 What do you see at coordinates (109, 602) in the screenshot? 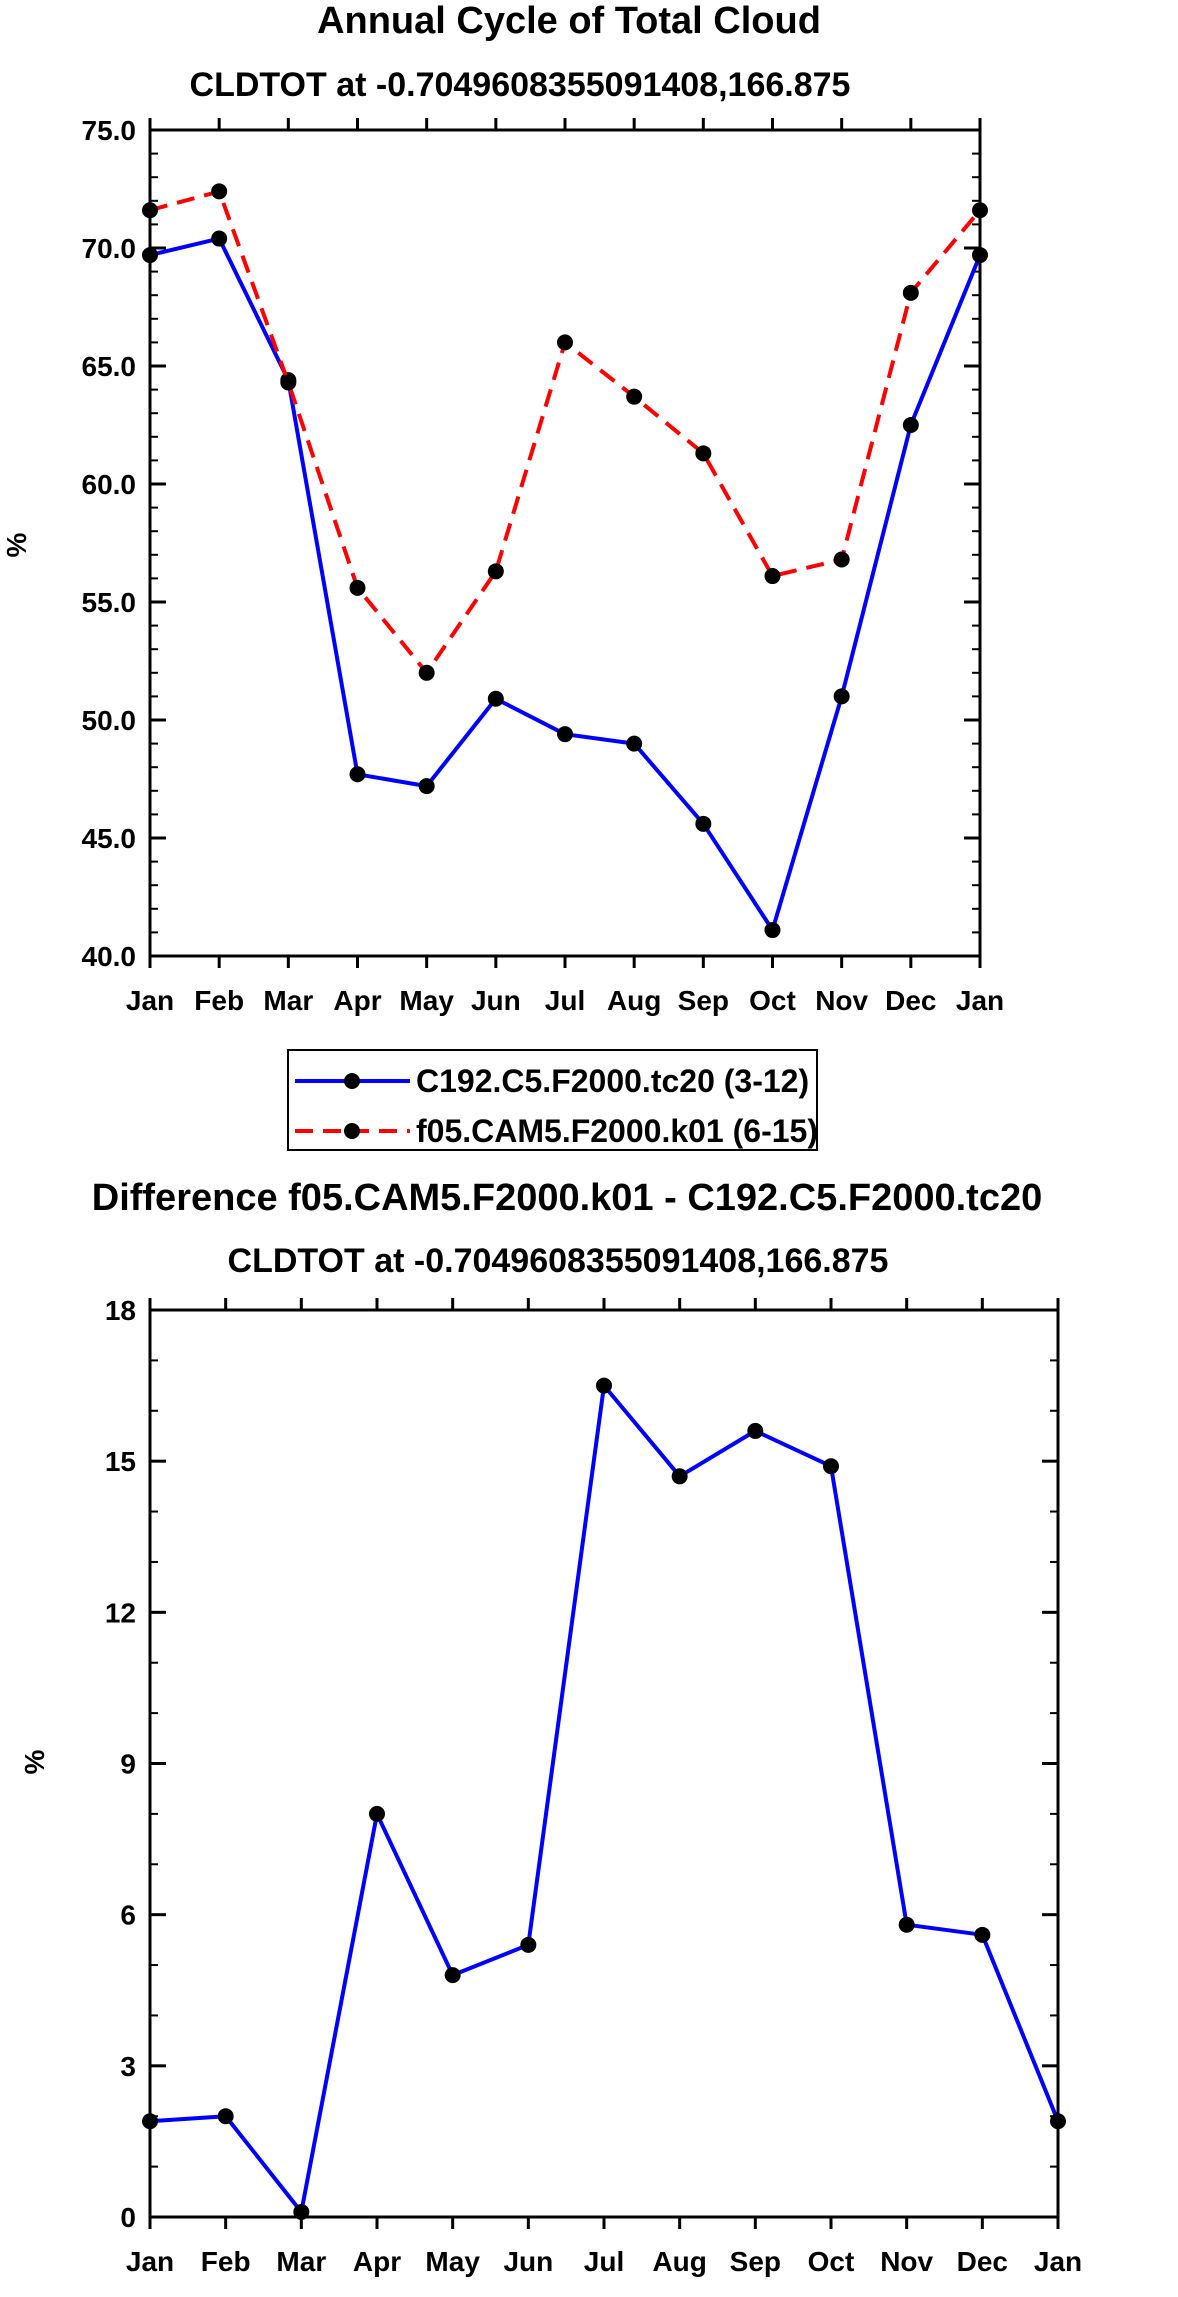
I see `chart1-y-tick-label: 55.0` at bounding box center [109, 602].